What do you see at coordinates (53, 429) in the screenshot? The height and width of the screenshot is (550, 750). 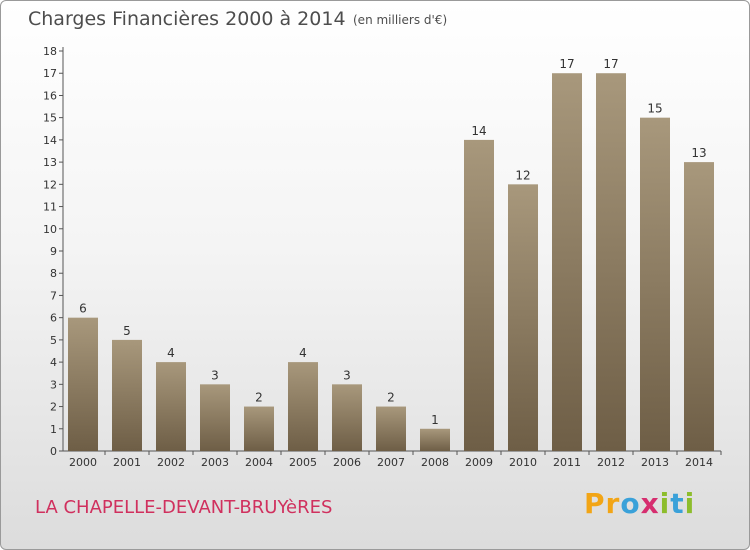 I see `y-tick-label: 1` at bounding box center [53, 429].